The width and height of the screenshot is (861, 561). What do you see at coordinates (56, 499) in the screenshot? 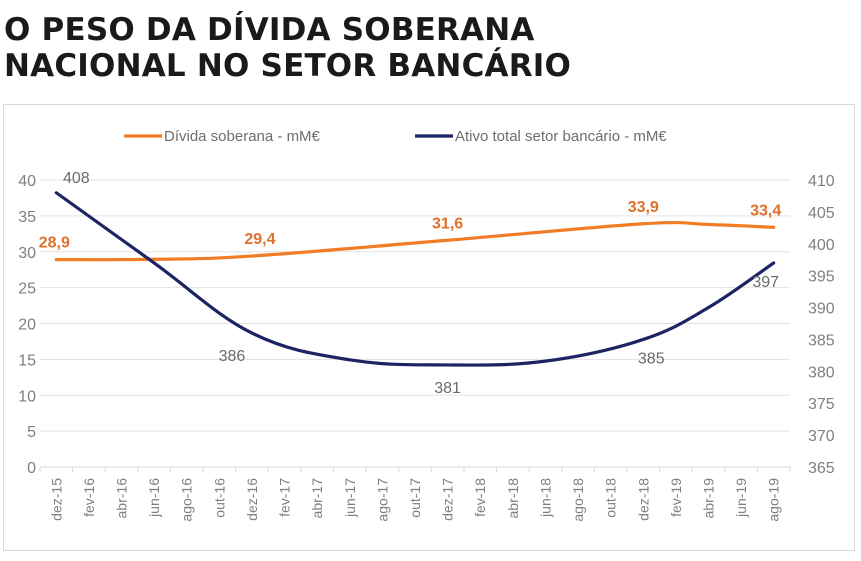
I see `x-axis-category-label: dez-15` at bounding box center [56, 499].